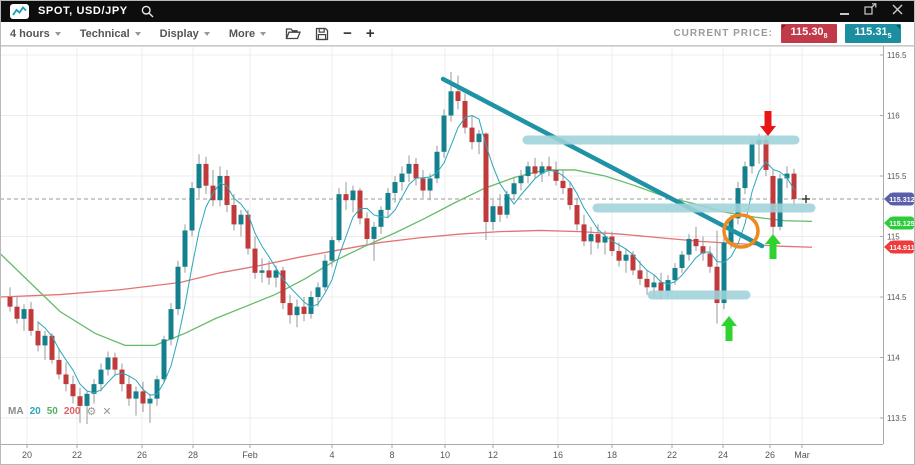 Image resolution: width=915 pixels, height=465 pixels. I want to click on ma20-period: 20, so click(35, 411).